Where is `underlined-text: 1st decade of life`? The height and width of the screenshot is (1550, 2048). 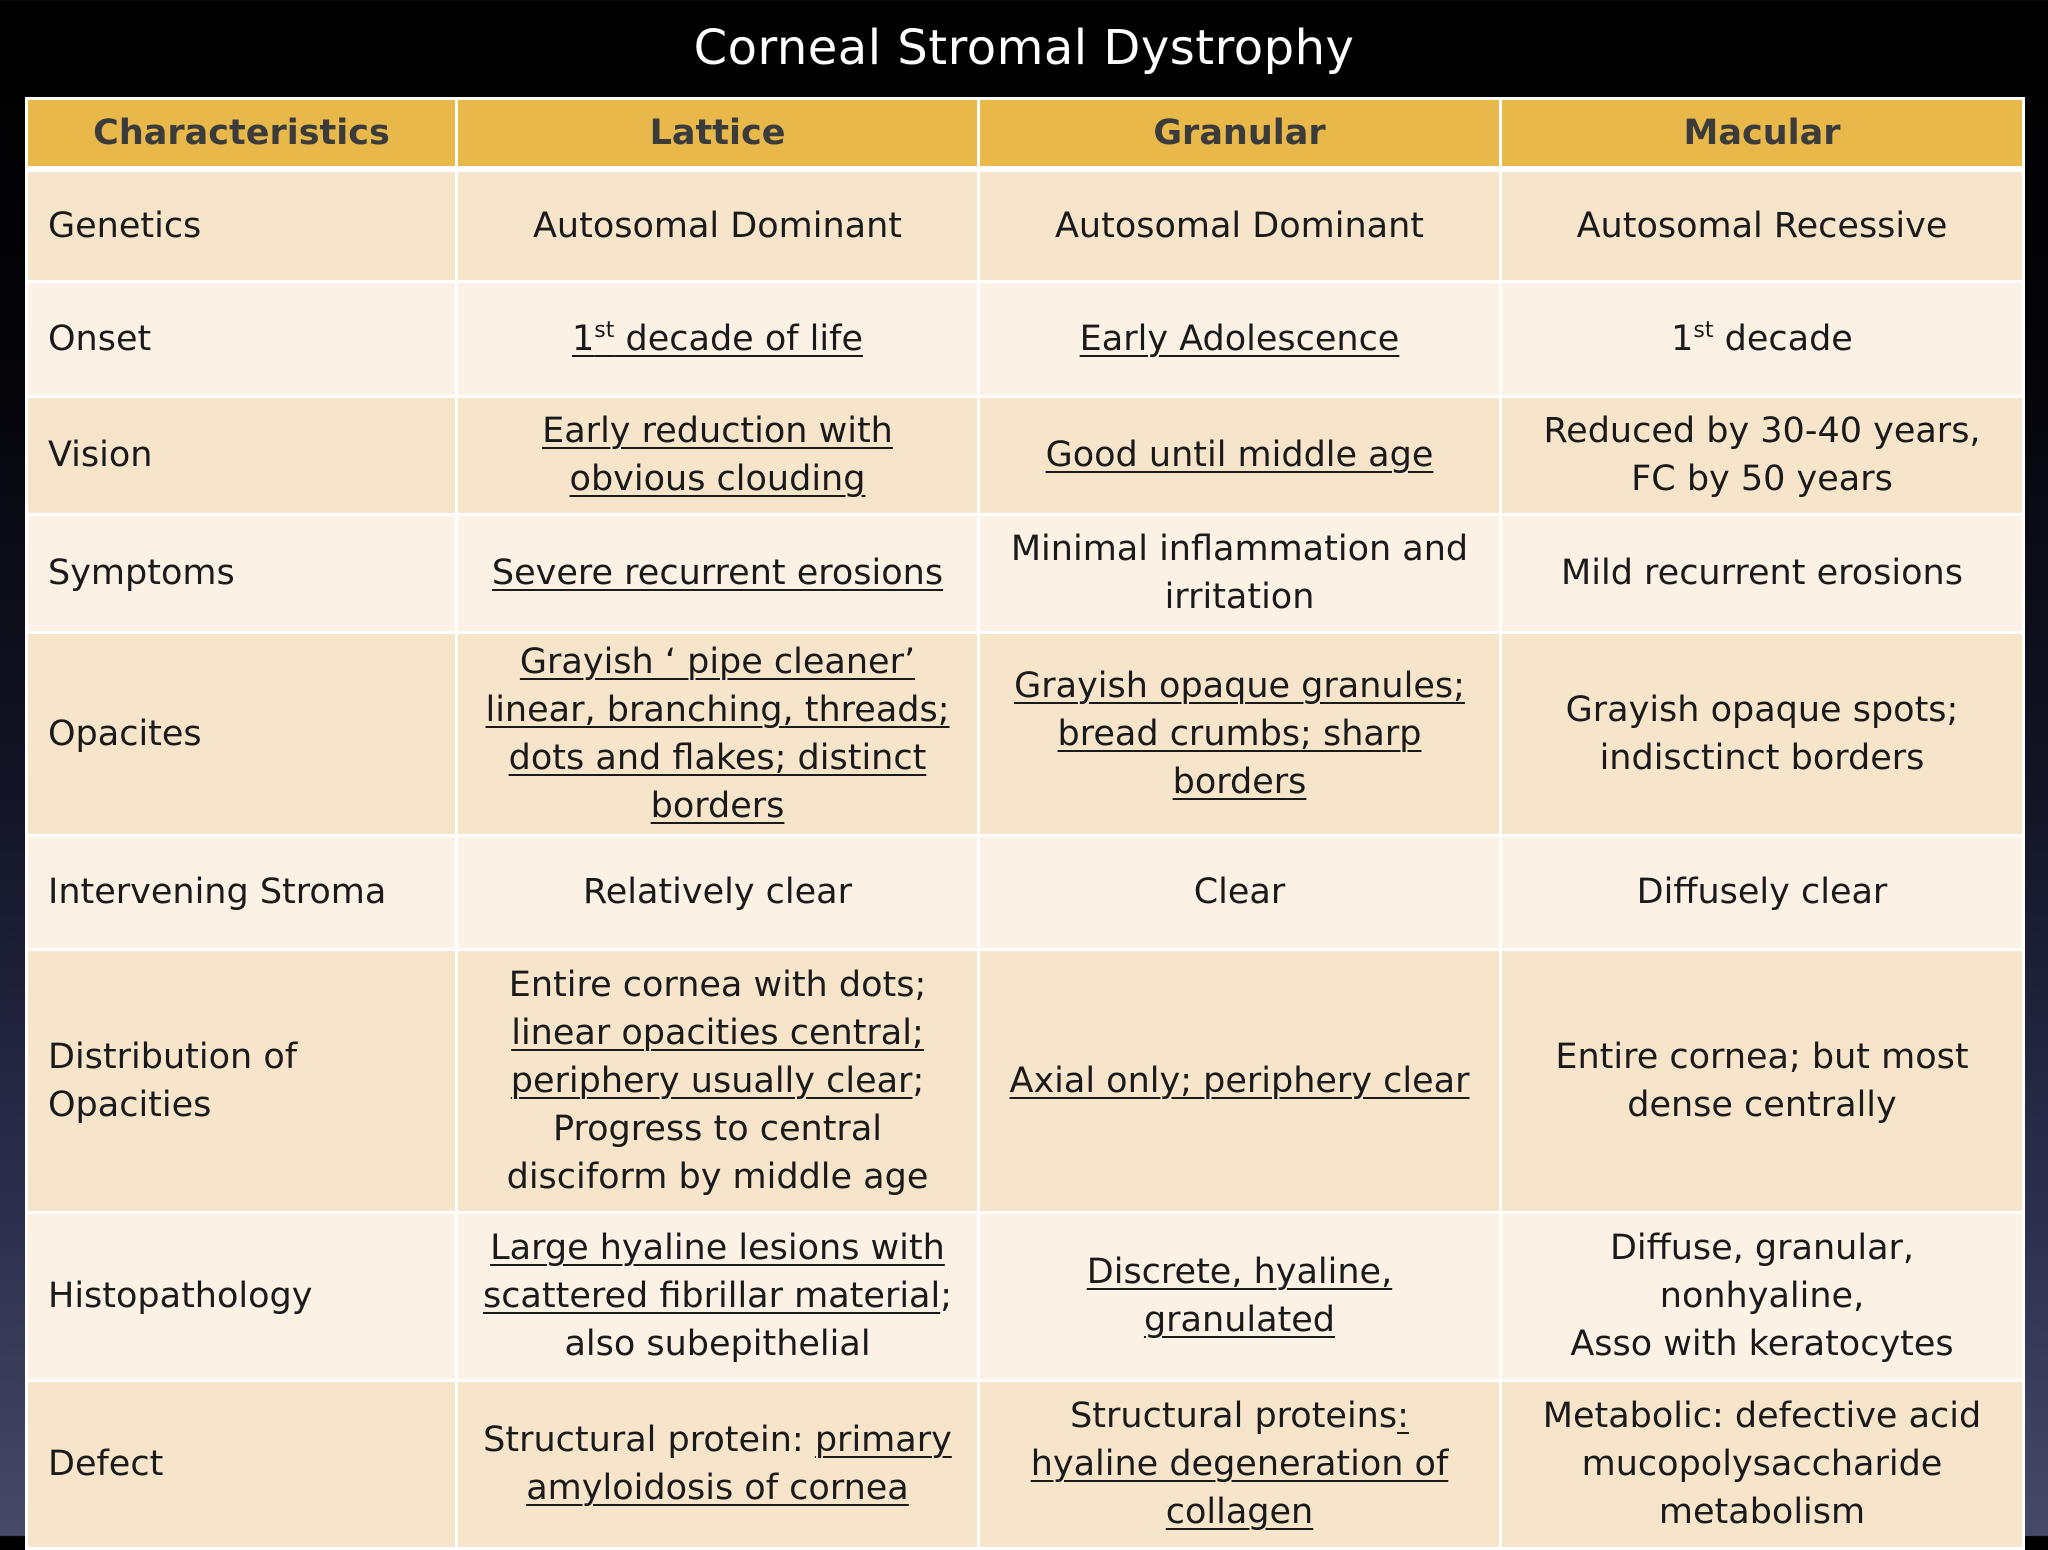 underlined-text: 1st decade of life is located at coordinates (717, 339).